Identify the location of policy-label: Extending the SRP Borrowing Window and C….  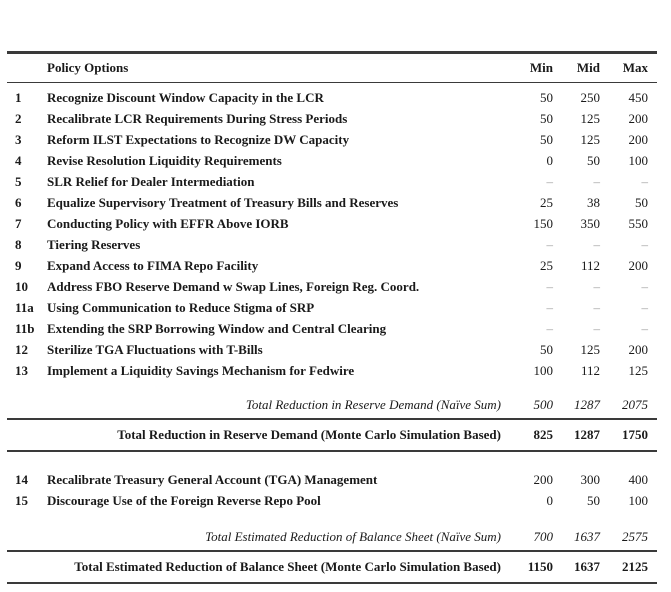
(217, 328).